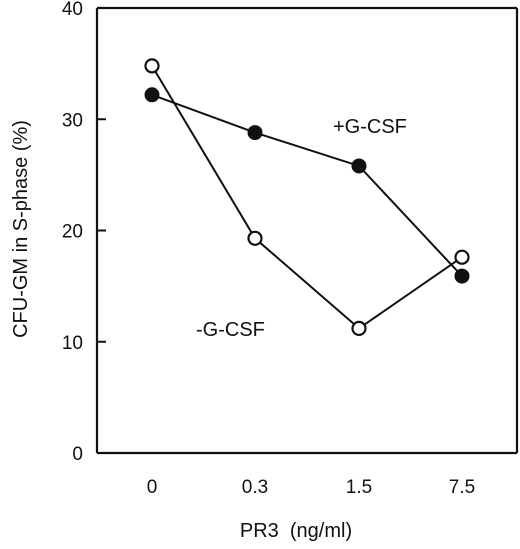 The image size is (520, 549). I want to click on series-label-minus-gcsf: -G-CSF, so click(230, 330).